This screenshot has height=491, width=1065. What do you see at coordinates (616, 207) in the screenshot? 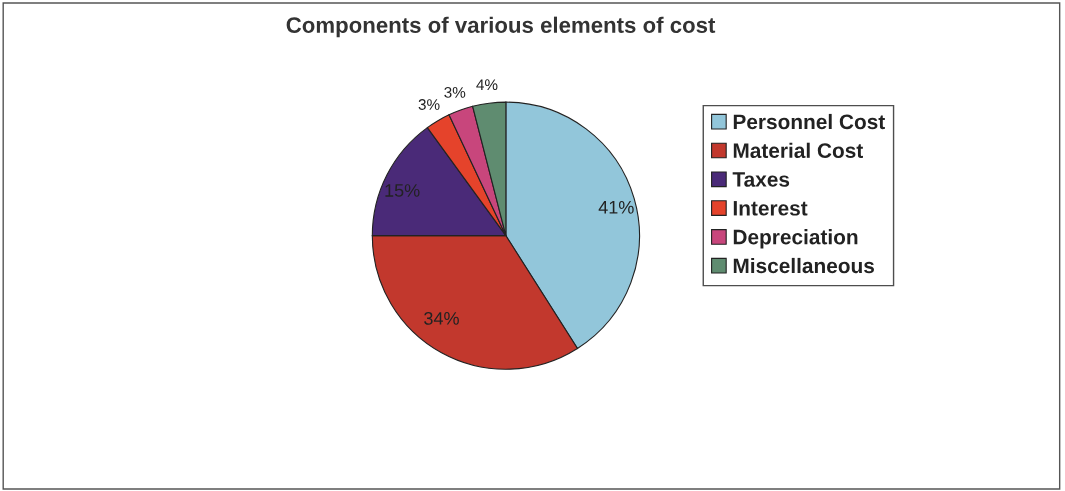
I see `data-label: 41%` at bounding box center [616, 207].